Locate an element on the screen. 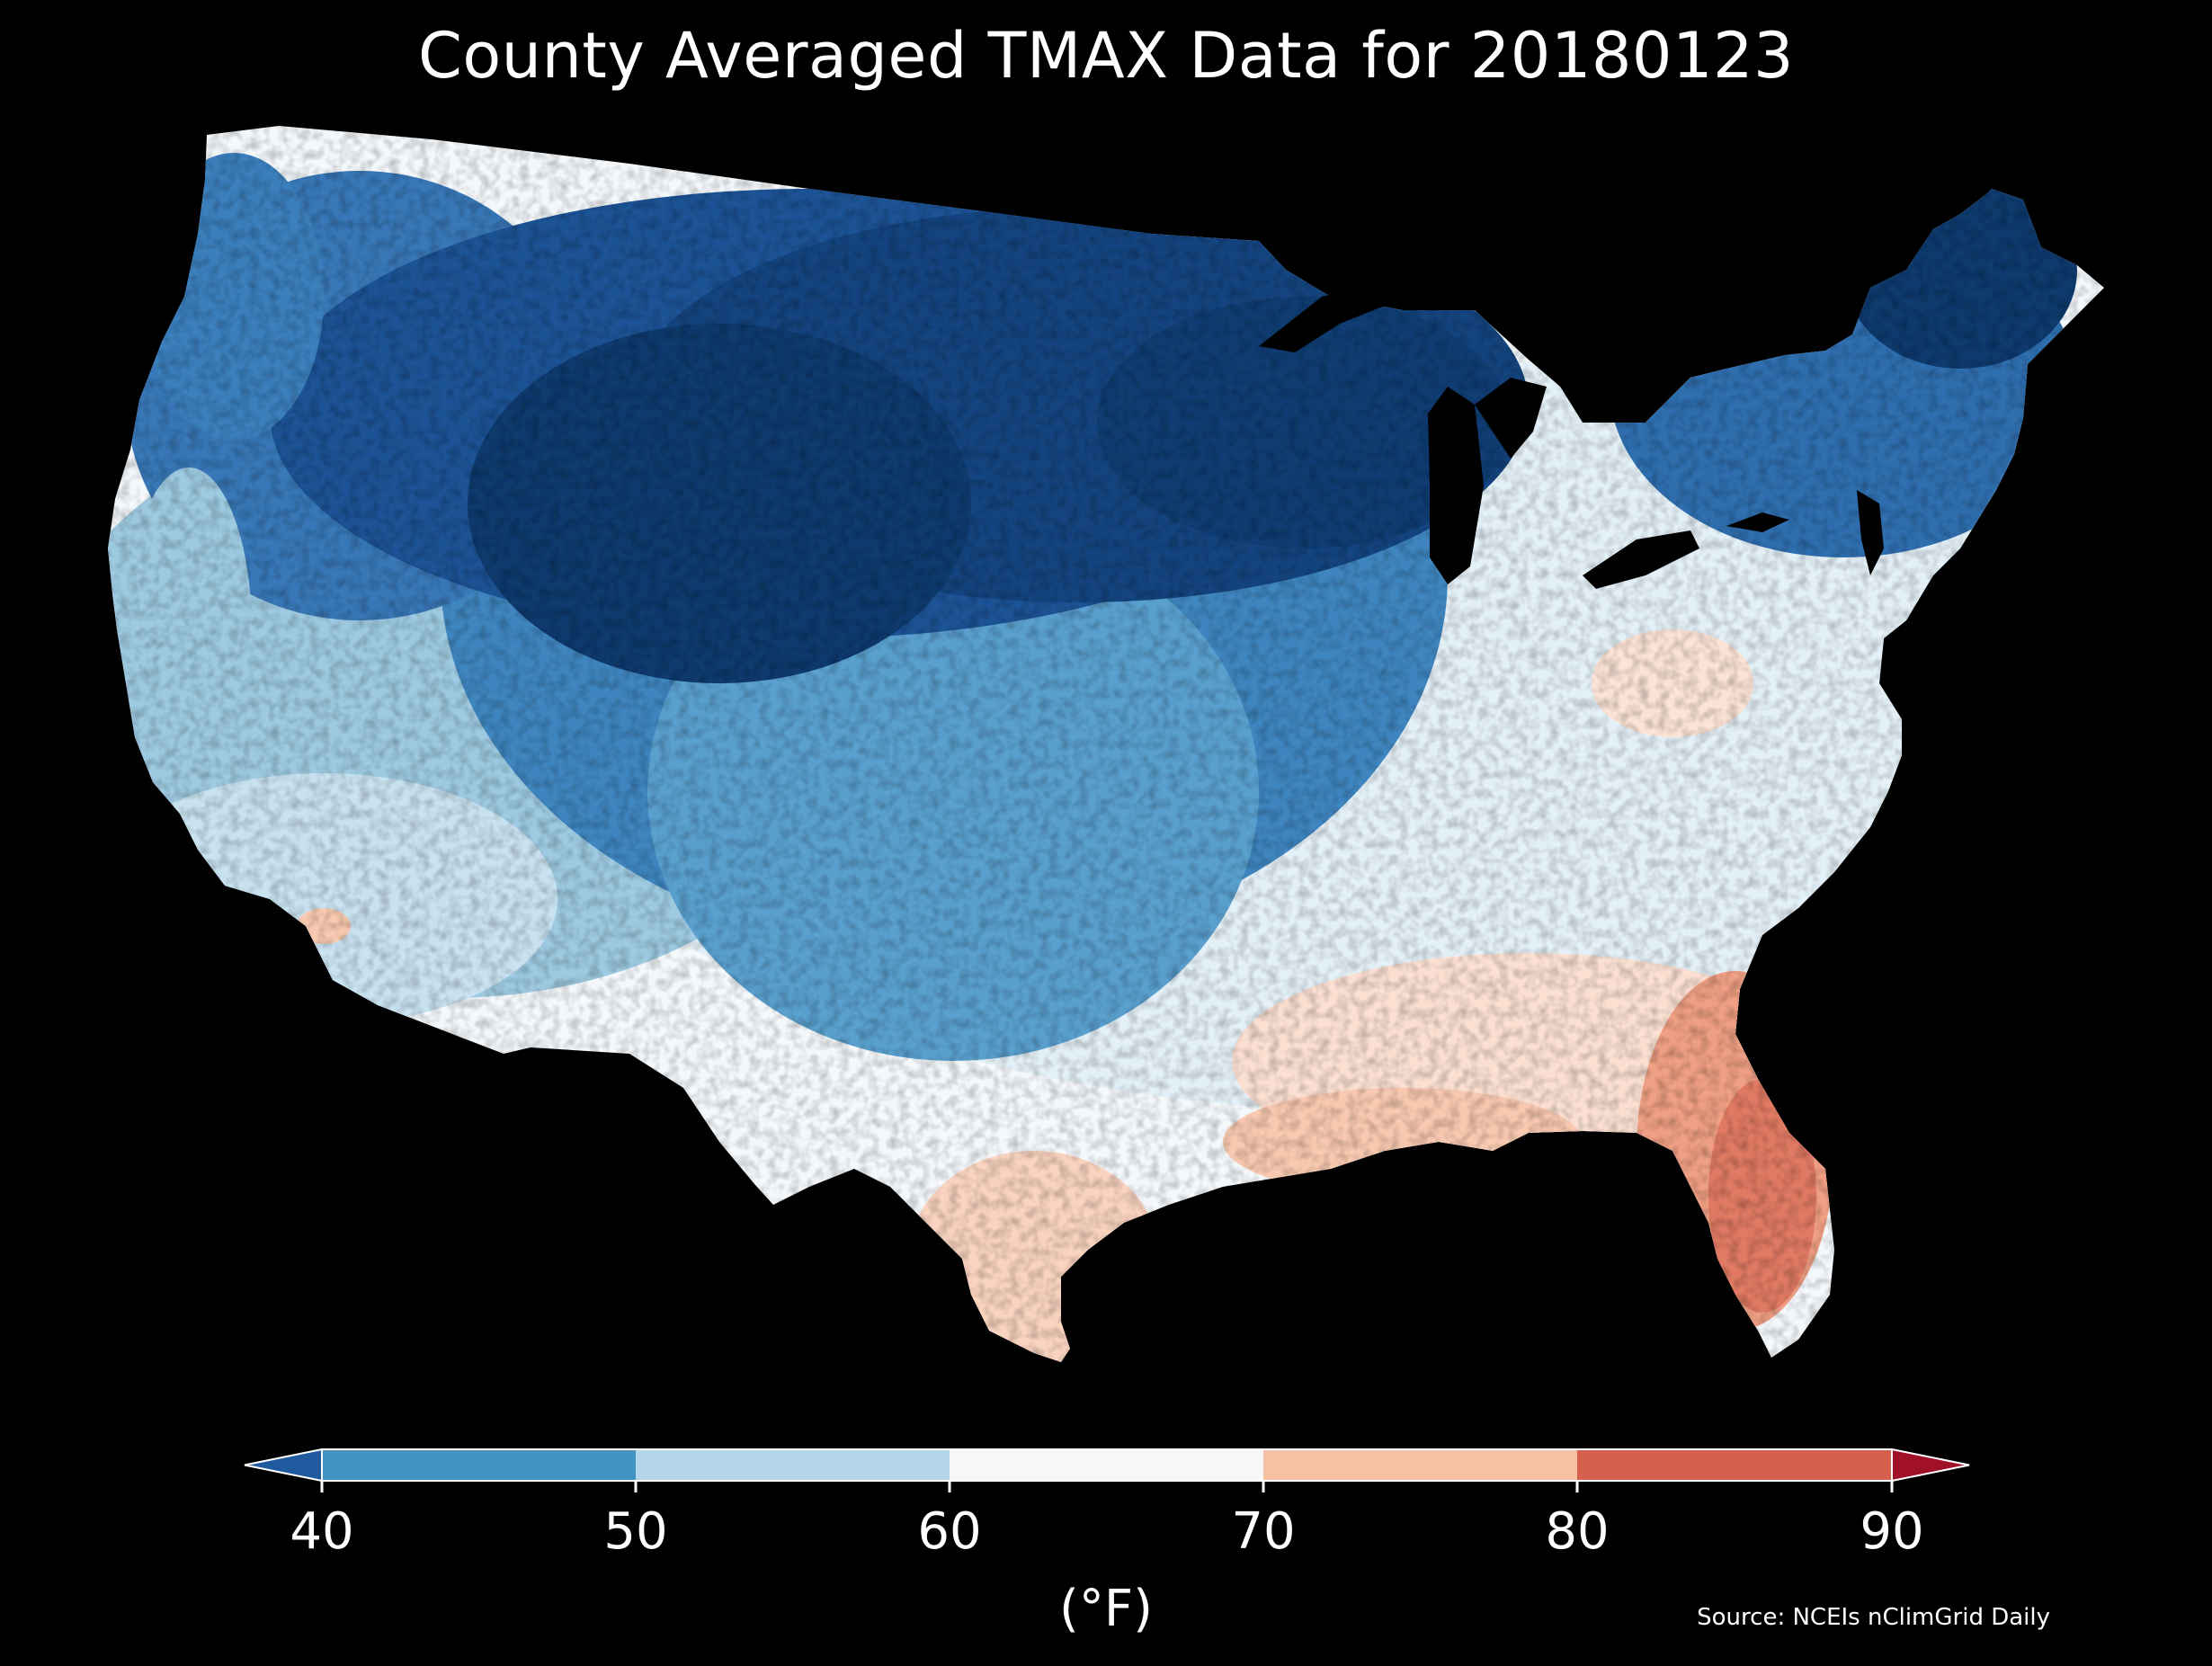  great-lakes is located at coordinates (1571, 438).